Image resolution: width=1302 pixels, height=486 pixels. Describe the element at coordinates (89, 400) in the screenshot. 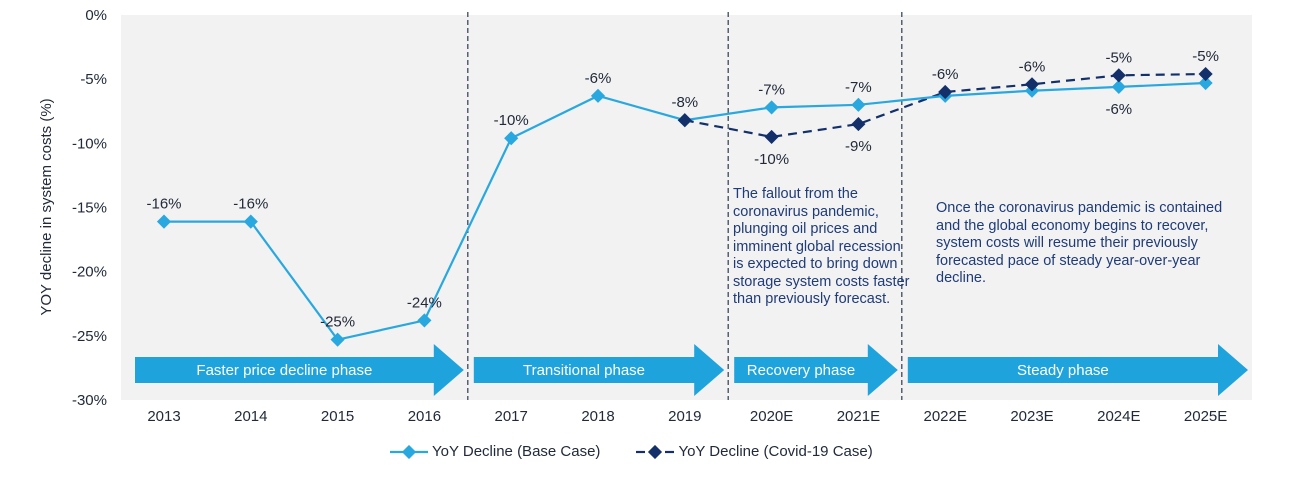

I see `y-tick-label: -30%` at that location.